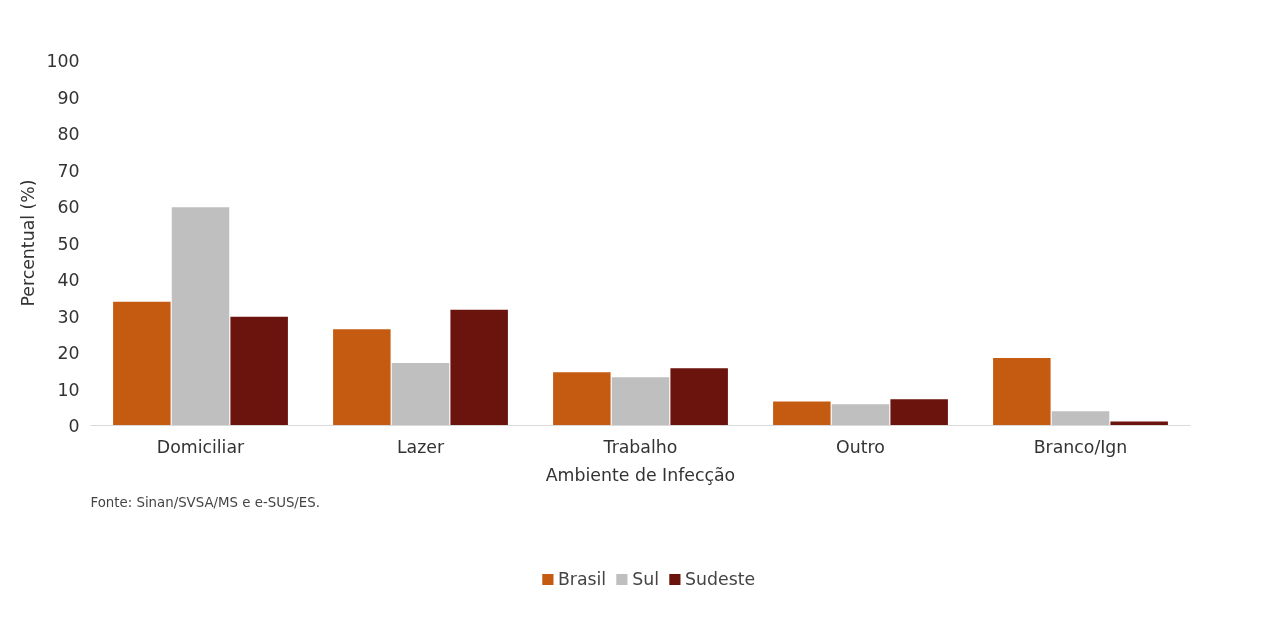  I want to click on x-tick-label: Branco/Ign, so click(1080, 446).